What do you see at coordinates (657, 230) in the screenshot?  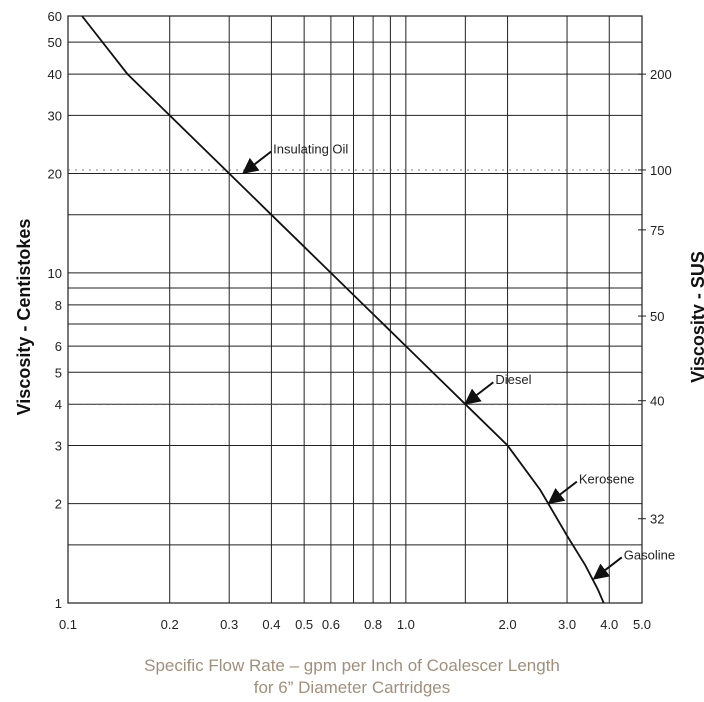 I see `right-tick-label: 75` at bounding box center [657, 230].